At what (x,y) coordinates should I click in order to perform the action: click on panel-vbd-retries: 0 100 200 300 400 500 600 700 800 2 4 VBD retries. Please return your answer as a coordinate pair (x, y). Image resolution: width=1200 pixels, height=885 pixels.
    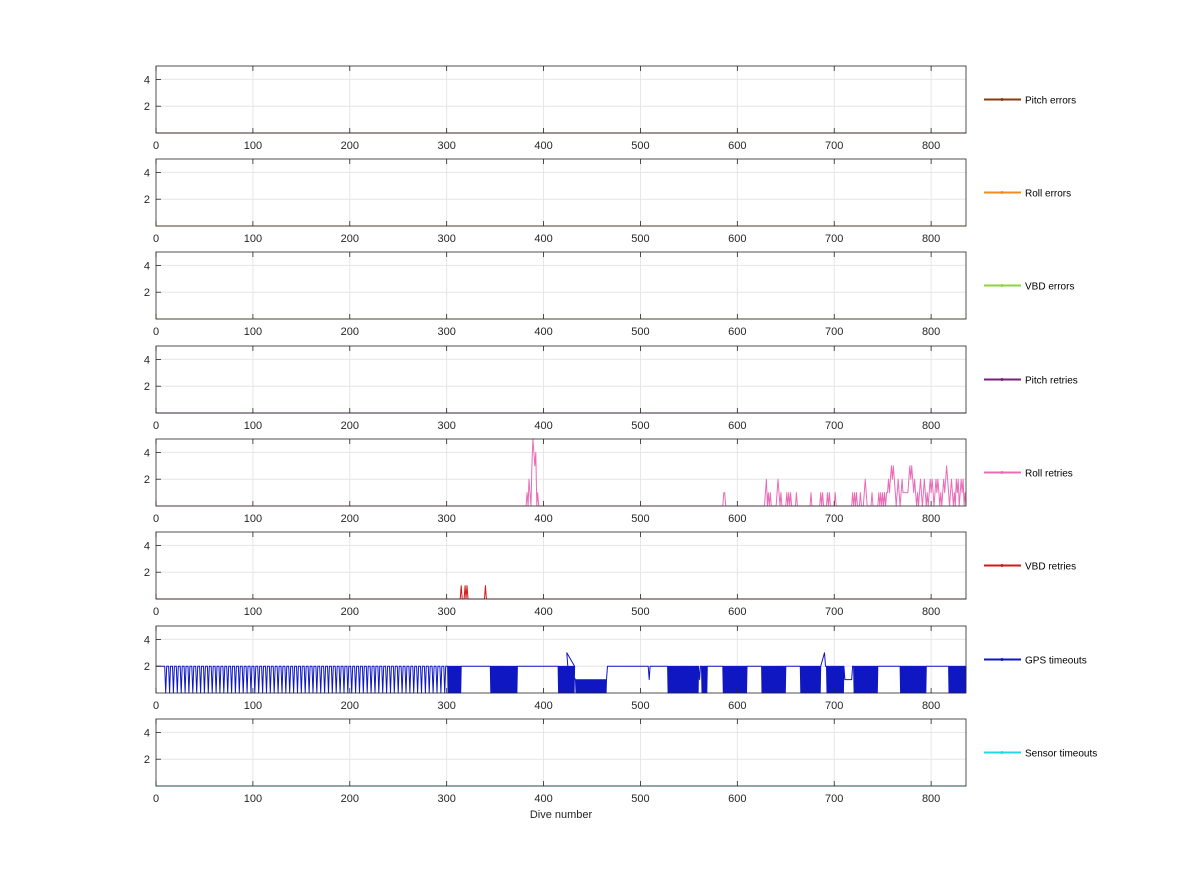
    Looking at the image, I should click on (610, 574).